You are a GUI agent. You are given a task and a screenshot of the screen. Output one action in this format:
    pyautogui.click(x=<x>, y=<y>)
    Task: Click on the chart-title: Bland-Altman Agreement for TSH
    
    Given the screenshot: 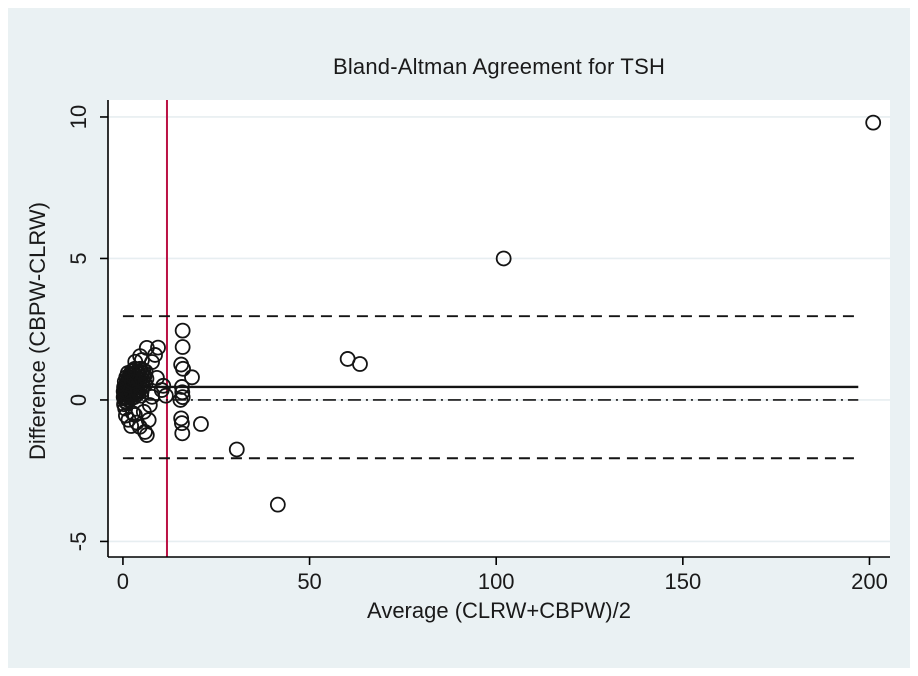 What is the action you would take?
    pyautogui.click(x=499, y=66)
    